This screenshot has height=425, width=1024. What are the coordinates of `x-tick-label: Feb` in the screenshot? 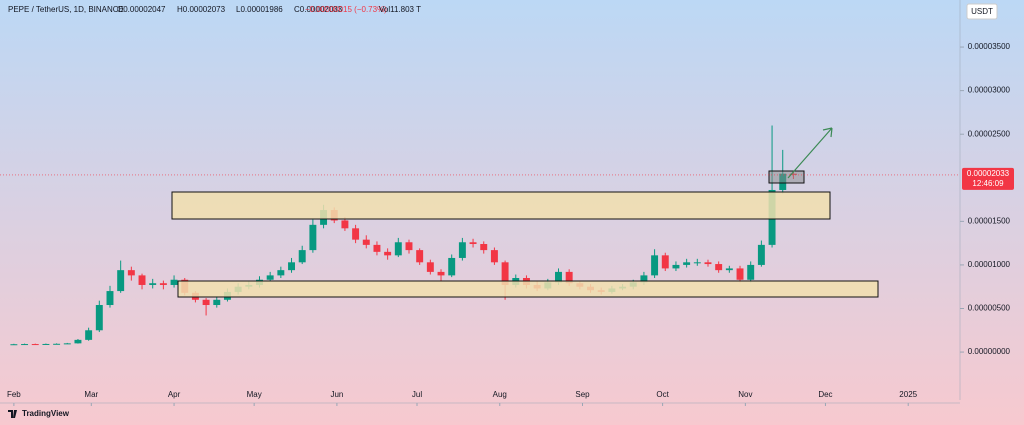 It's located at (14, 394).